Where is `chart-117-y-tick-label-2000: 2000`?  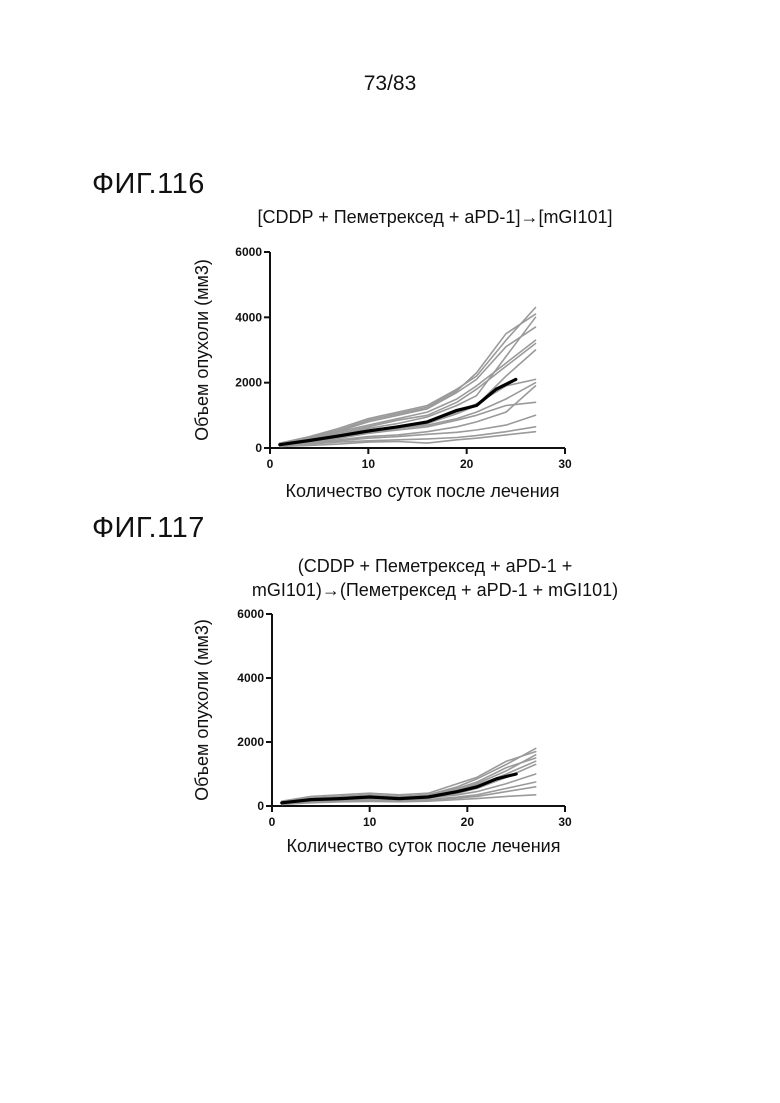 chart-117-y-tick-label-2000: 2000 is located at coordinates (250, 742).